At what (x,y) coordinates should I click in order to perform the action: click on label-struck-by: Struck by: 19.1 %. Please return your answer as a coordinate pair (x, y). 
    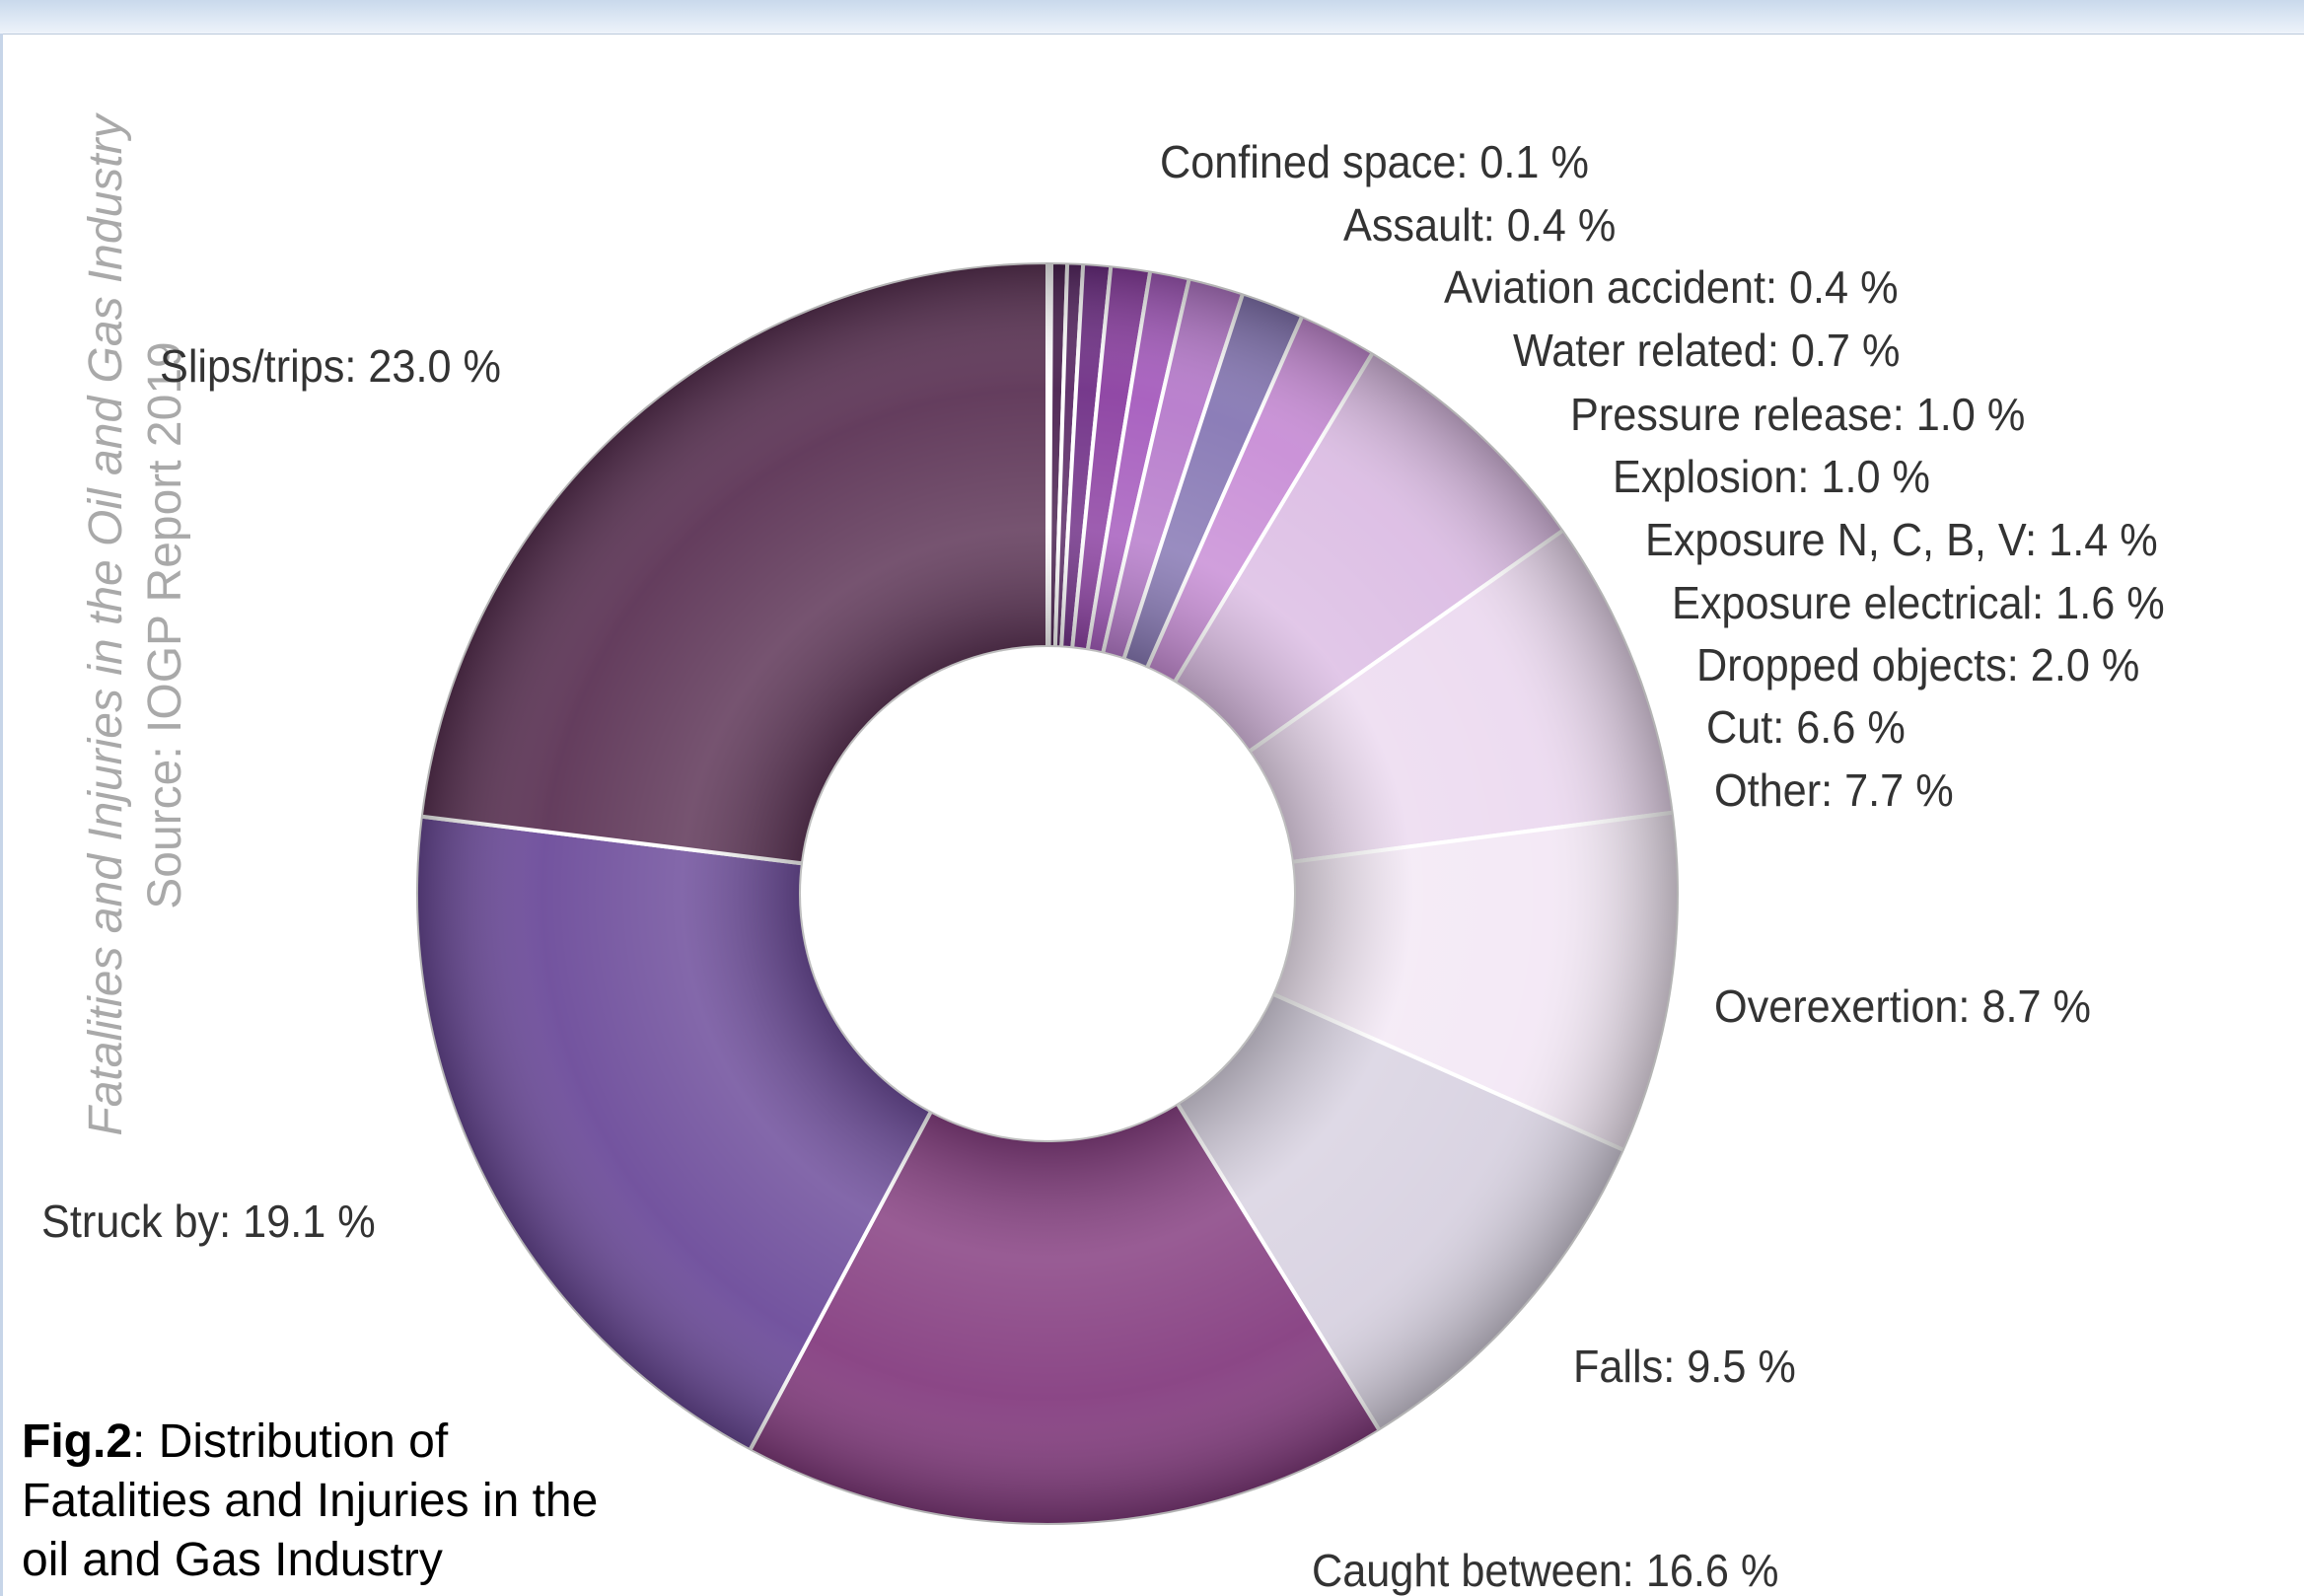
    Looking at the image, I should click on (208, 1222).